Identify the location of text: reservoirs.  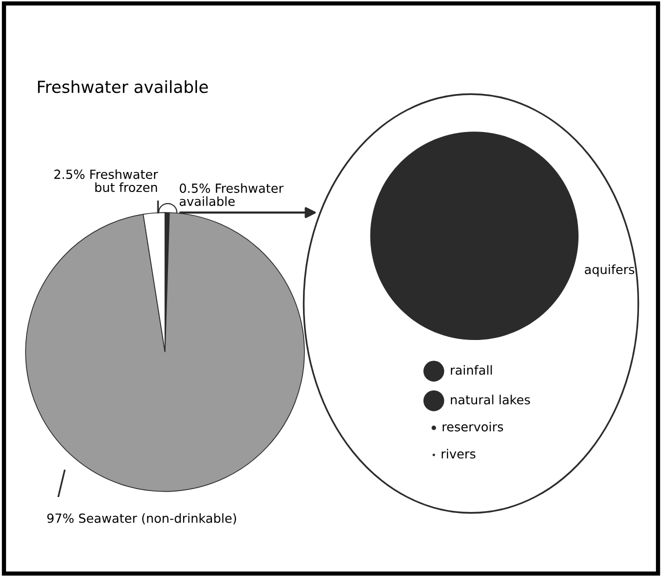
(473, 427).